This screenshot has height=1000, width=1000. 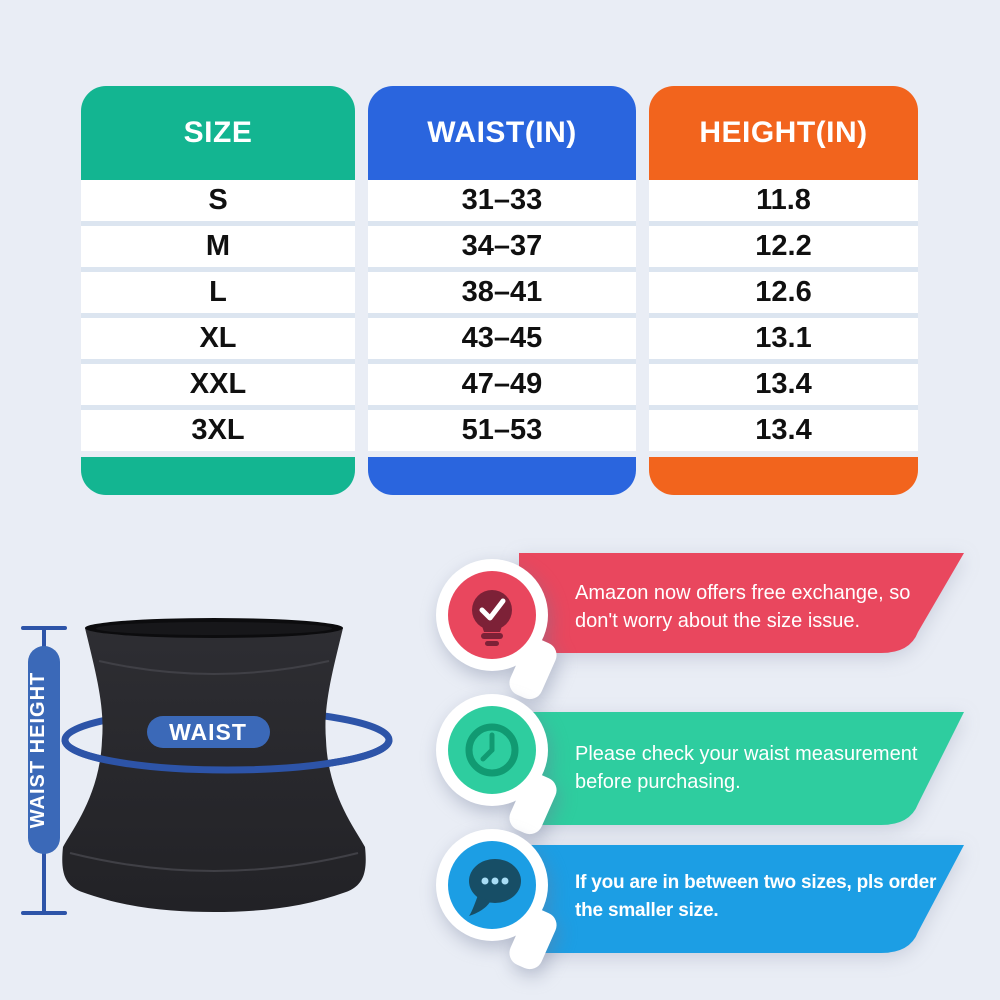 I want to click on column-header-waist: WAIST(IN), so click(x=502, y=133).